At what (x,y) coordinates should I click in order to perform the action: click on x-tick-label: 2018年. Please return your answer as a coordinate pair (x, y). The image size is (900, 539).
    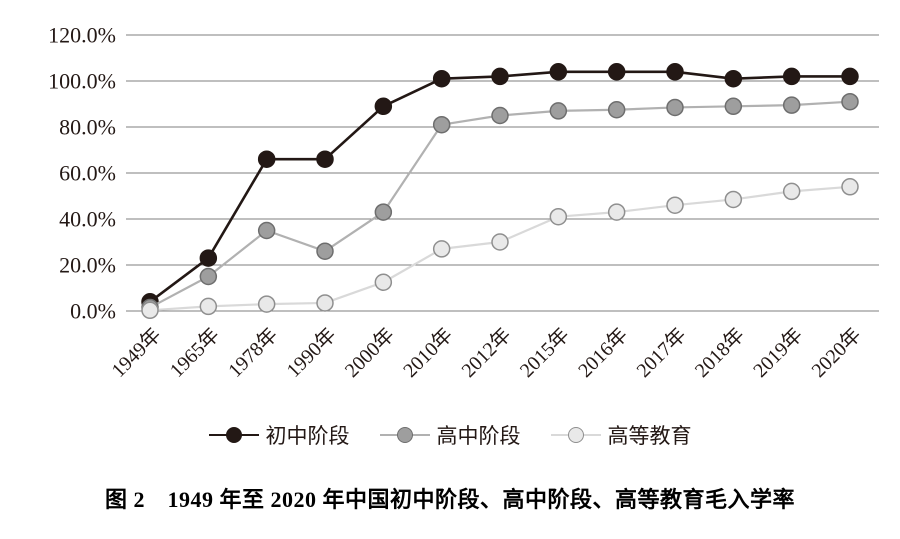
    Looking at the image, I should click on (719, 352).